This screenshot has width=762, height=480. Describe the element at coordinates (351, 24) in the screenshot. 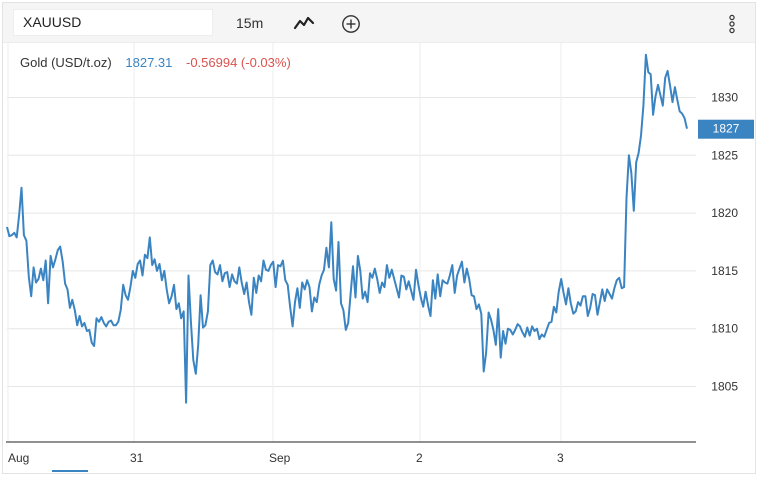

I see `add-indicator-icon` at that location.